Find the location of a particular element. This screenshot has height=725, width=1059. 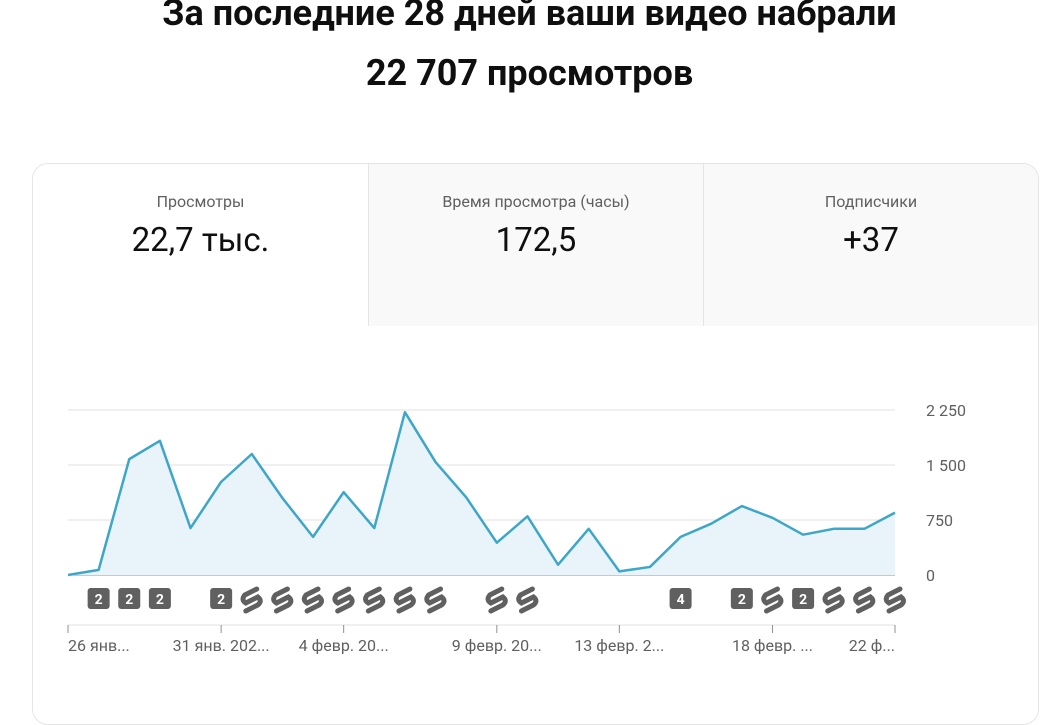

tab: Время просмотра (часы) 172,5 is located at coordinates (535, 245).